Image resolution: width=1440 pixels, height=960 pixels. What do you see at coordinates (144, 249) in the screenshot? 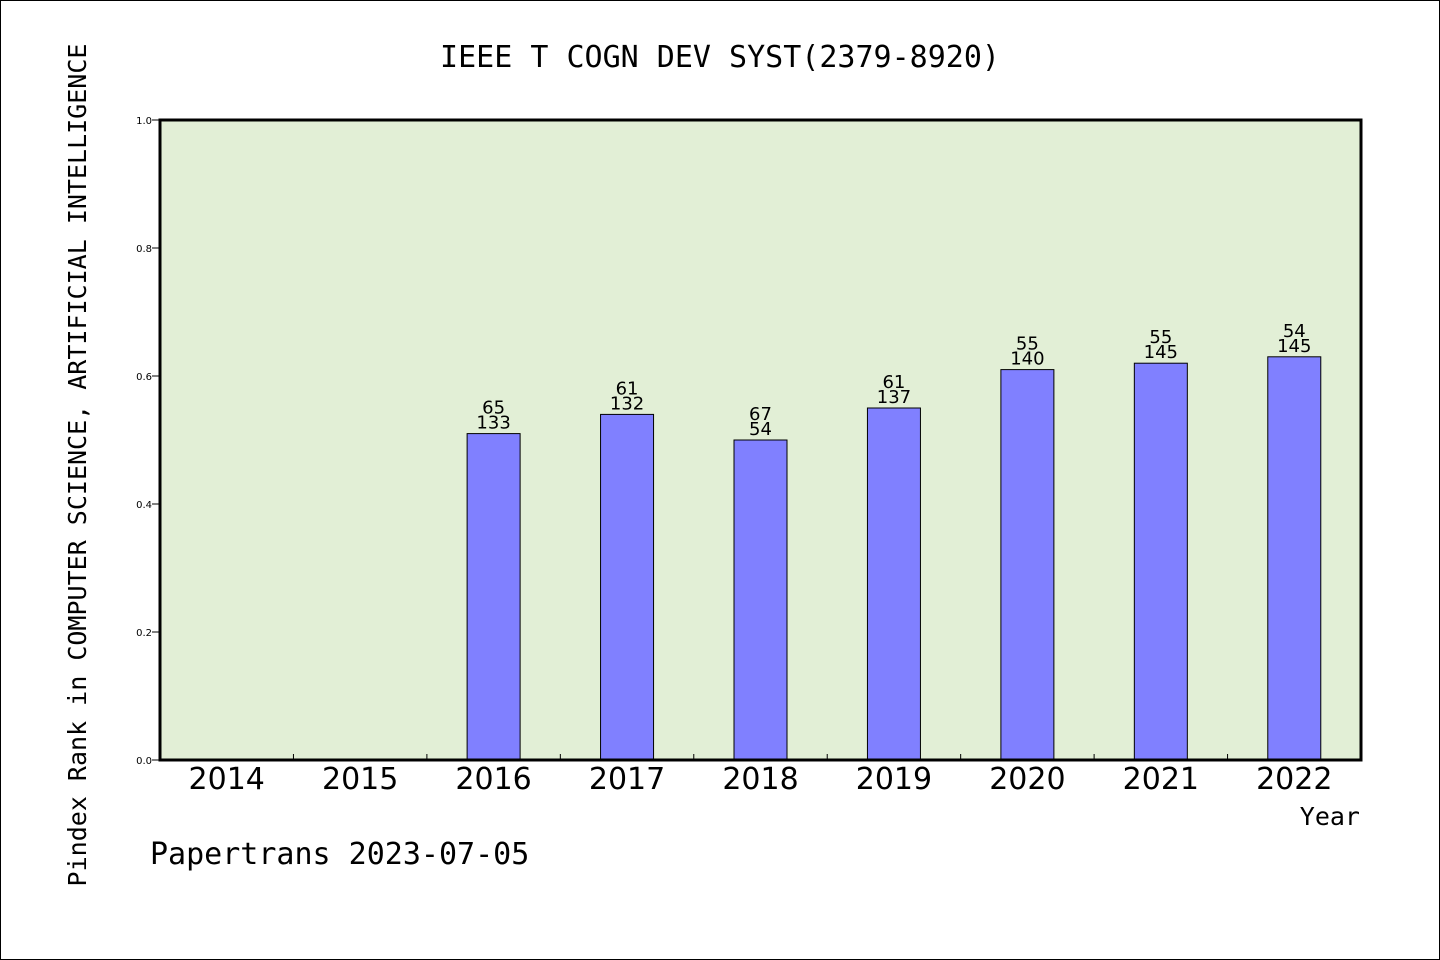
I see `y-tick-label: 0.8` at bounding box center [144, 249].